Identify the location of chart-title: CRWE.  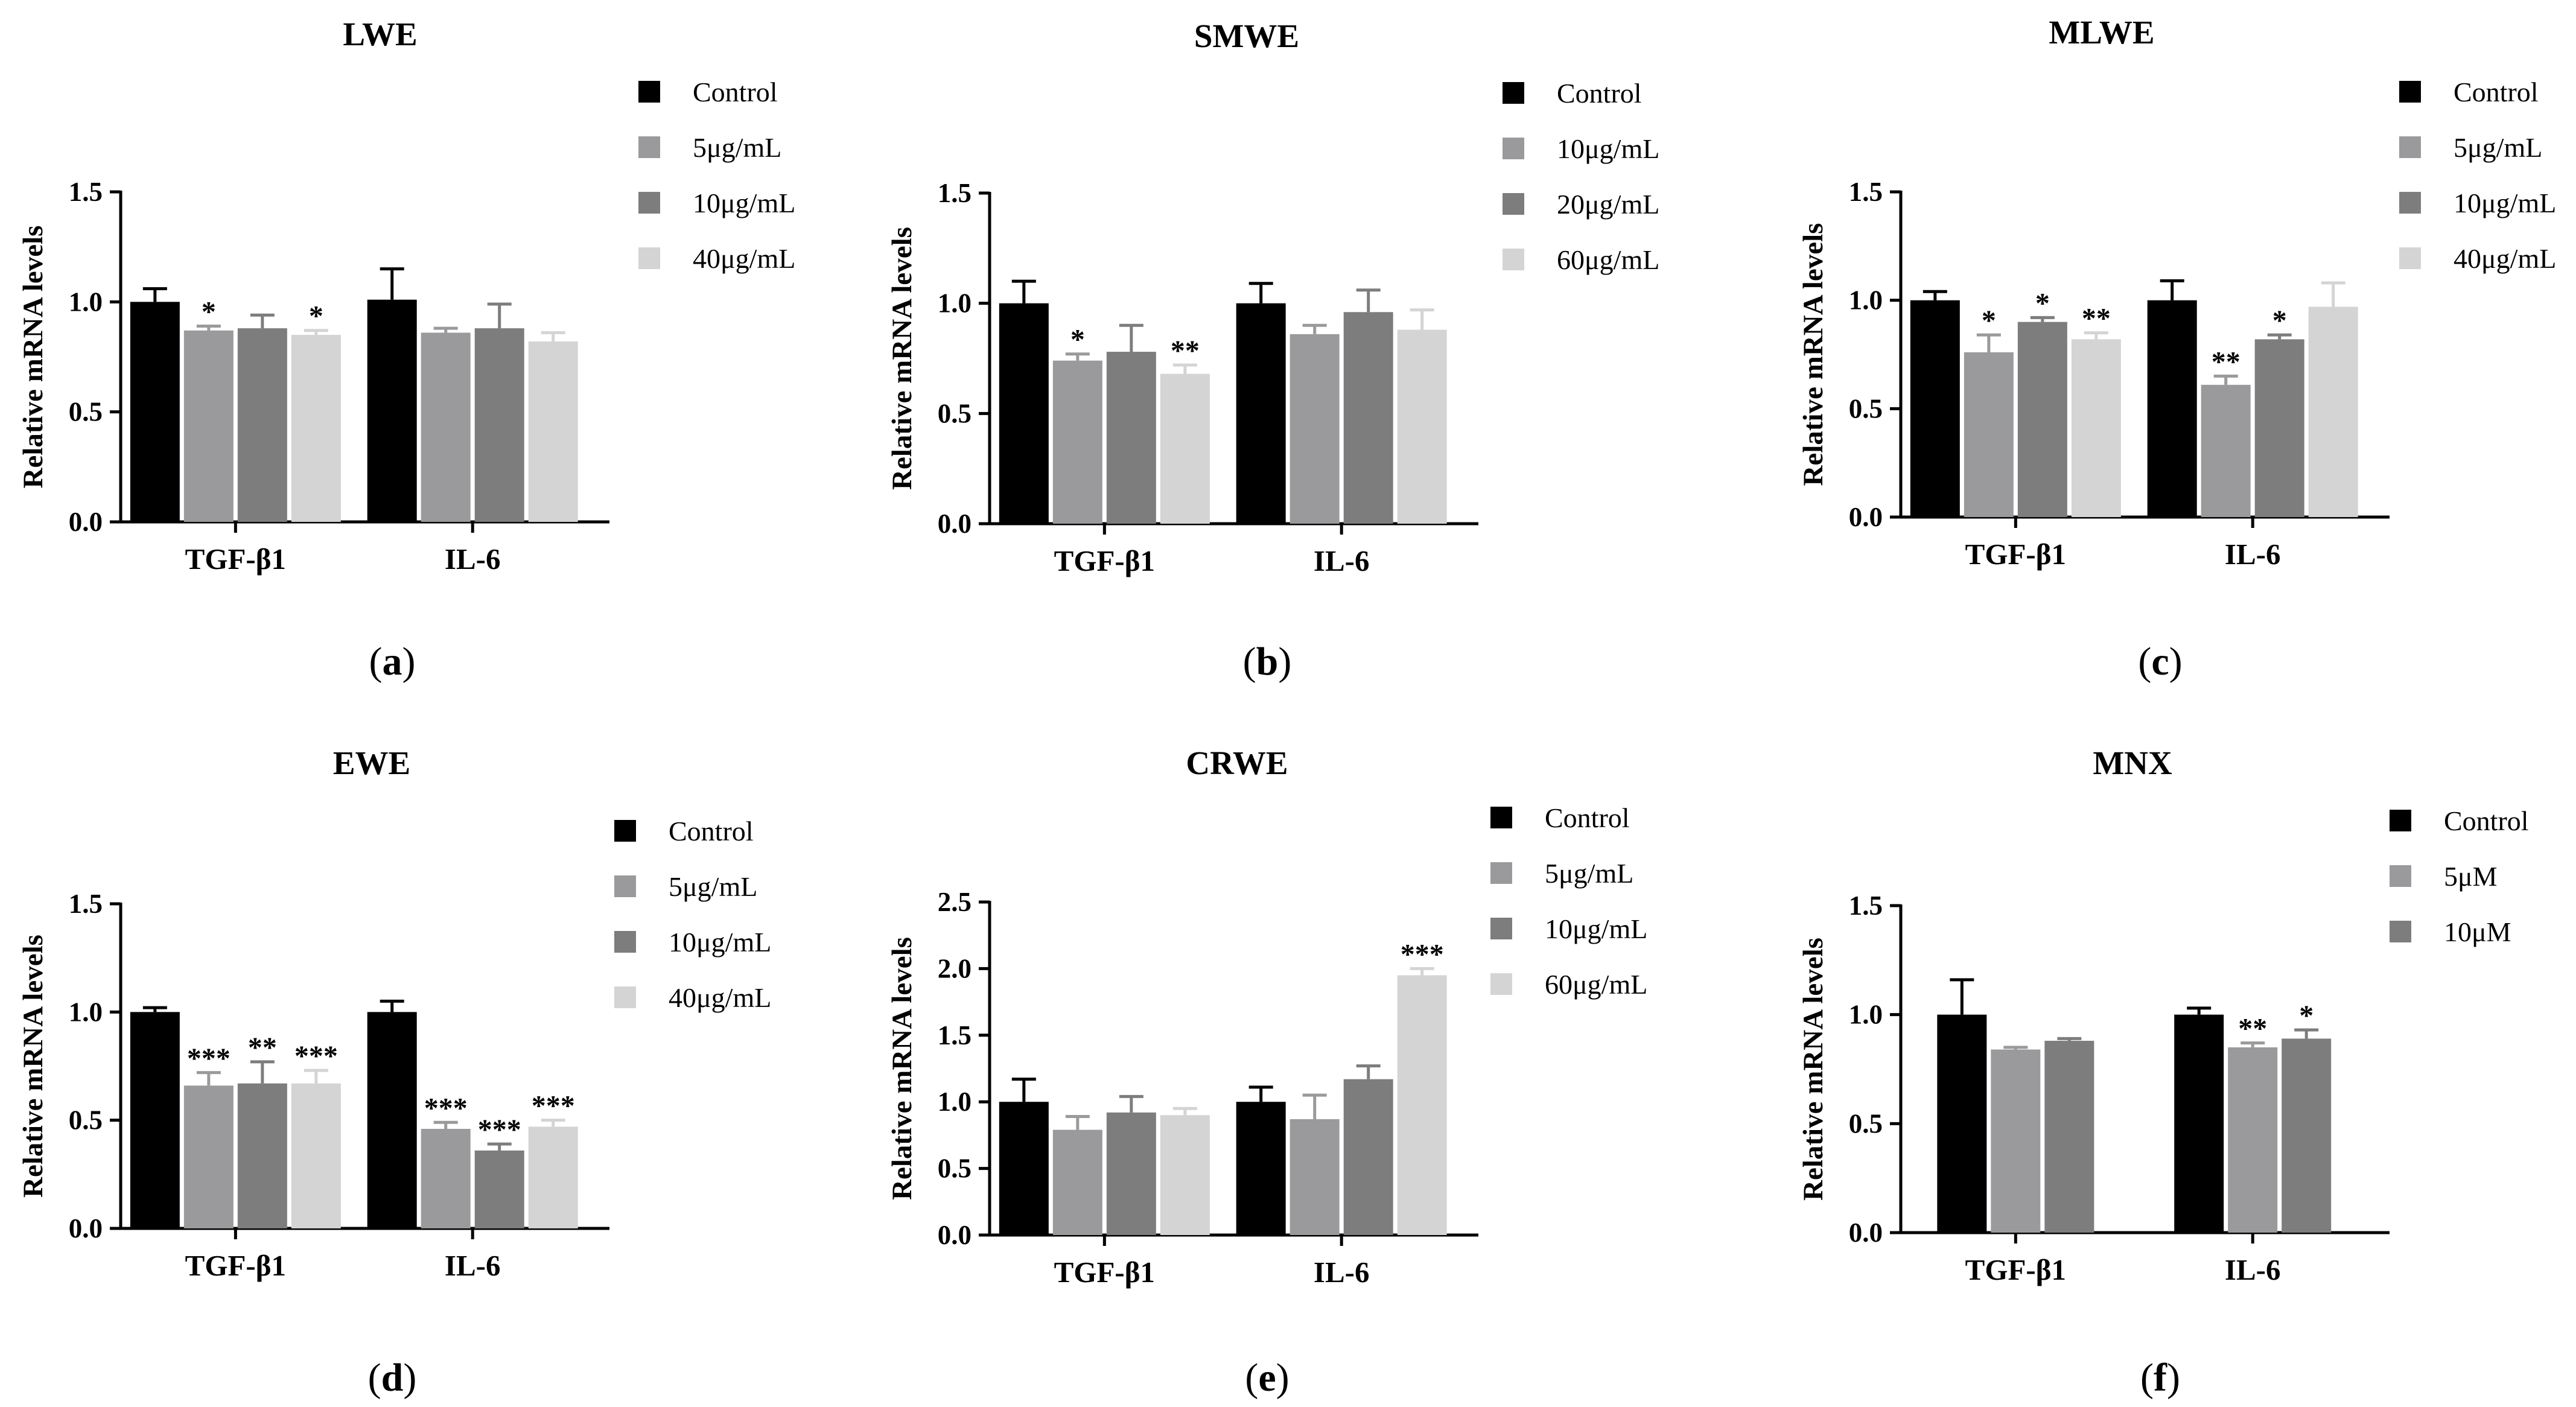
(1237, 763).